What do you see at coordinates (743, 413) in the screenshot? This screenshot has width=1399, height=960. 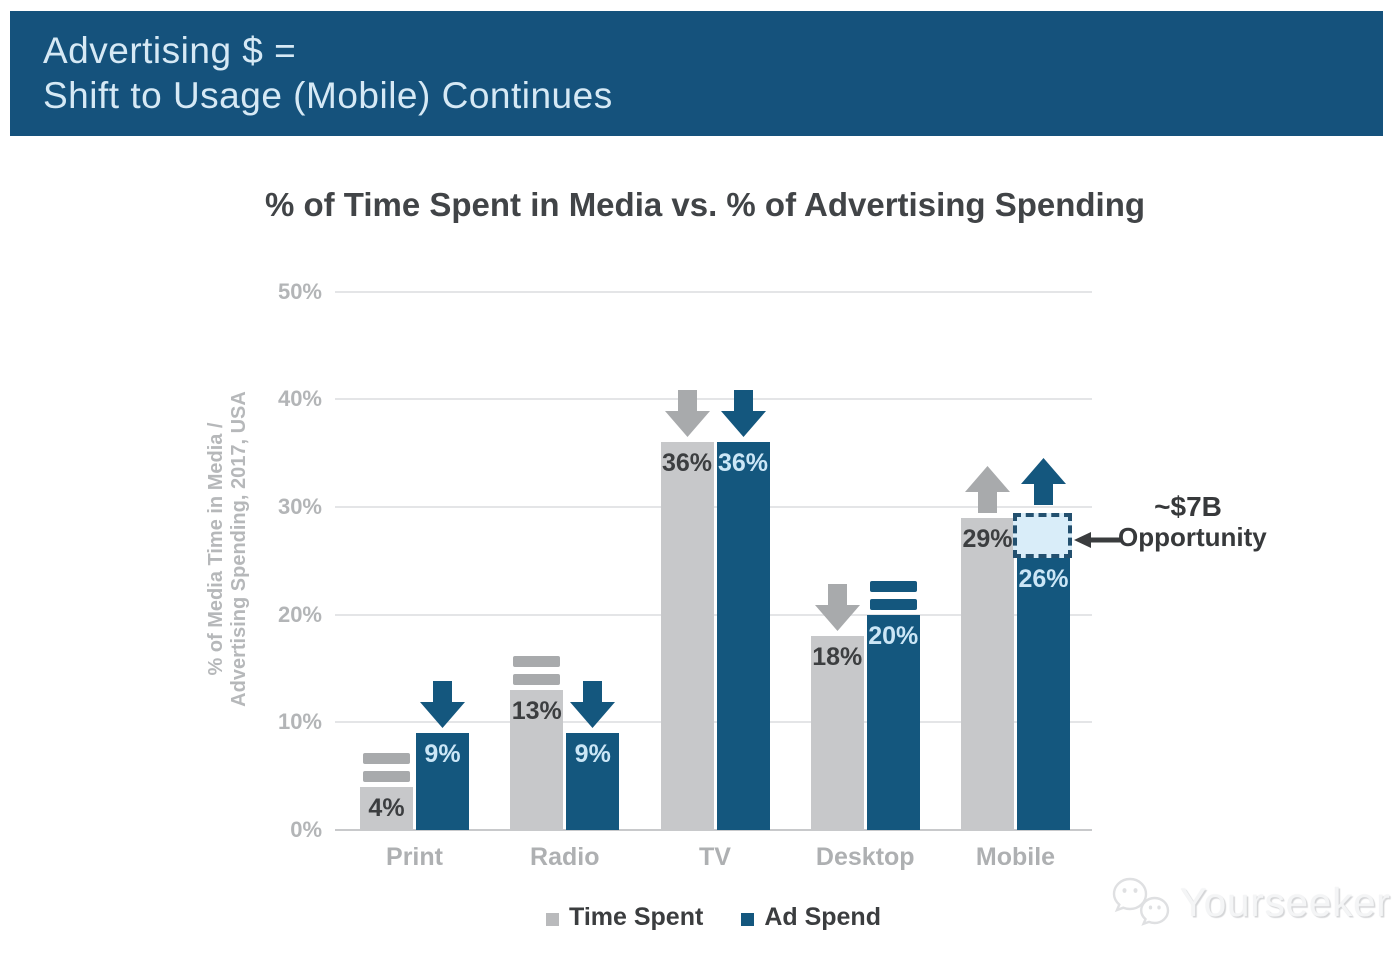 I see `trend-down-icon-ad-spend-tv` at bounding box center [743, 413].